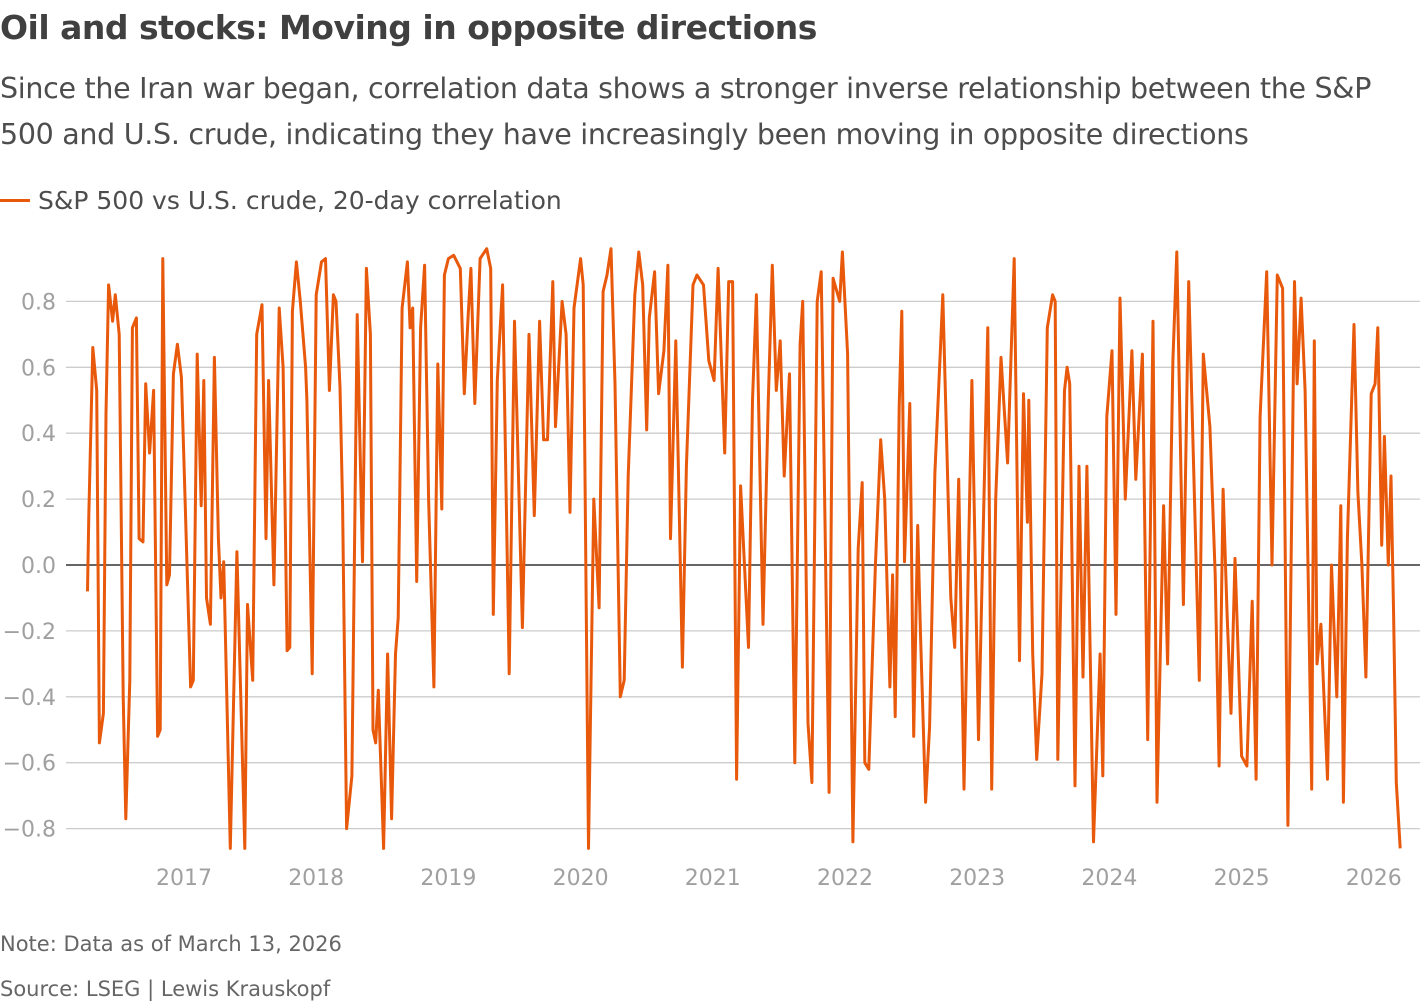  I want to click on x-tick-label: 2019, so click(448, 878).